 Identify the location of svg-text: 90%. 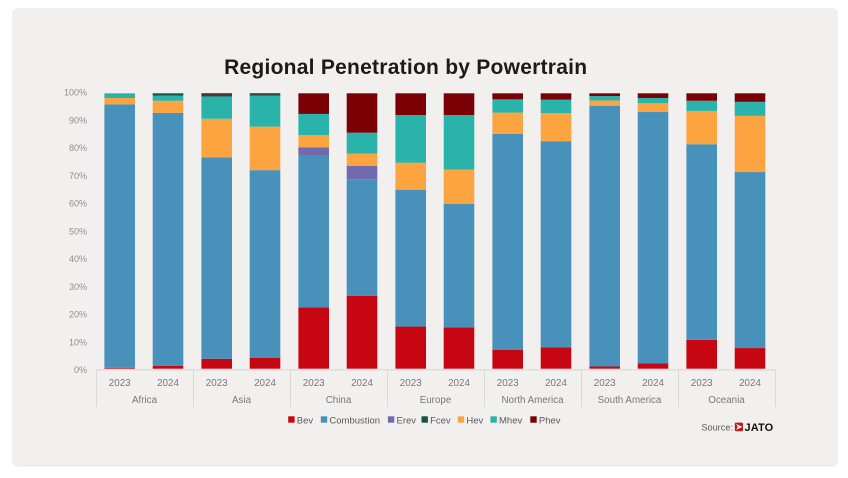
(78, 120).